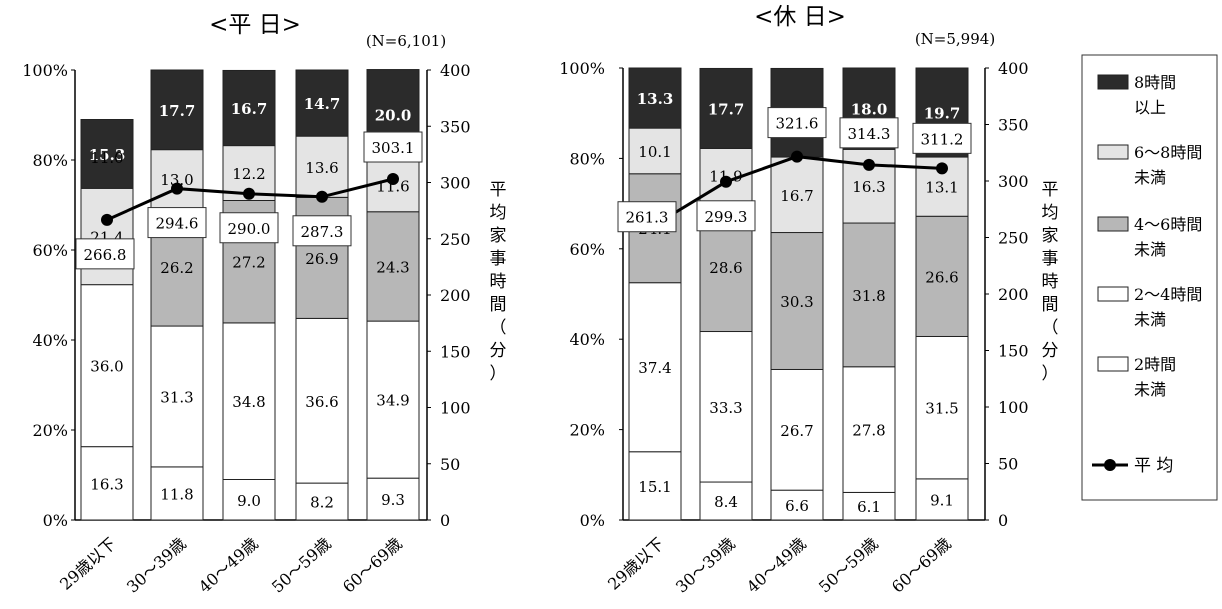  Describe the element at coordinates (228, 565) in the screenshot. I see `x-tick-label: 40～49歳` at that location.